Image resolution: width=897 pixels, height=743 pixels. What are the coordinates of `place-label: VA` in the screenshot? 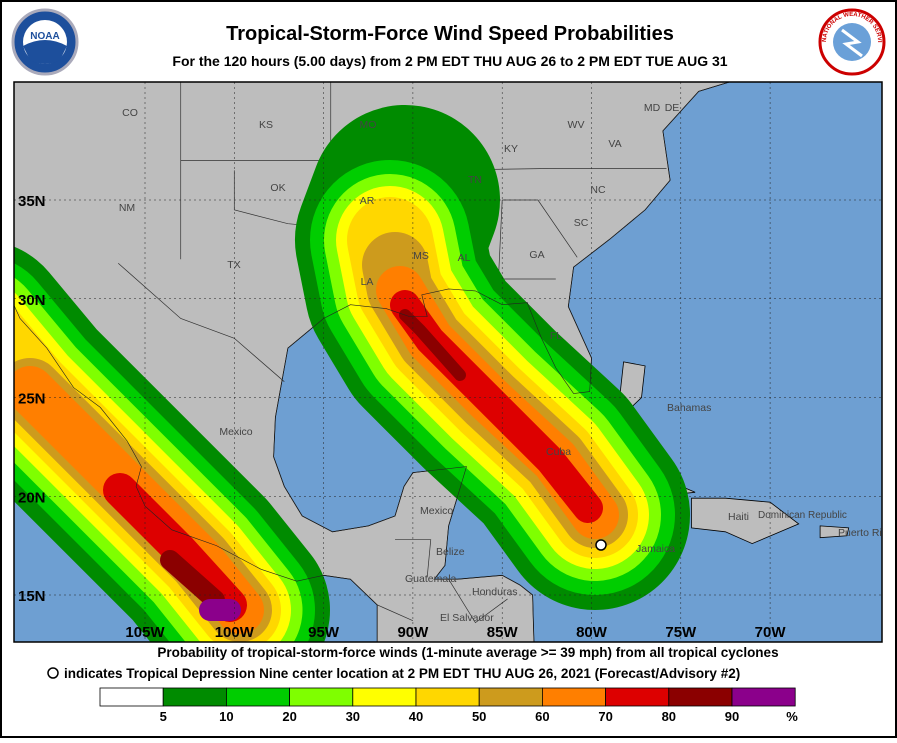 It's located at (614, 144).